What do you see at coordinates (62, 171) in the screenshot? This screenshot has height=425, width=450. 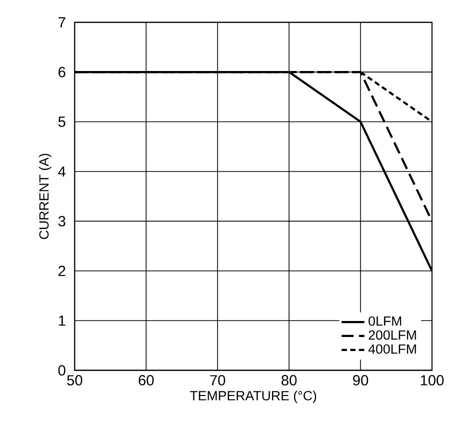 I see `y-tick-label: 4` at bounding box center [62, 171].